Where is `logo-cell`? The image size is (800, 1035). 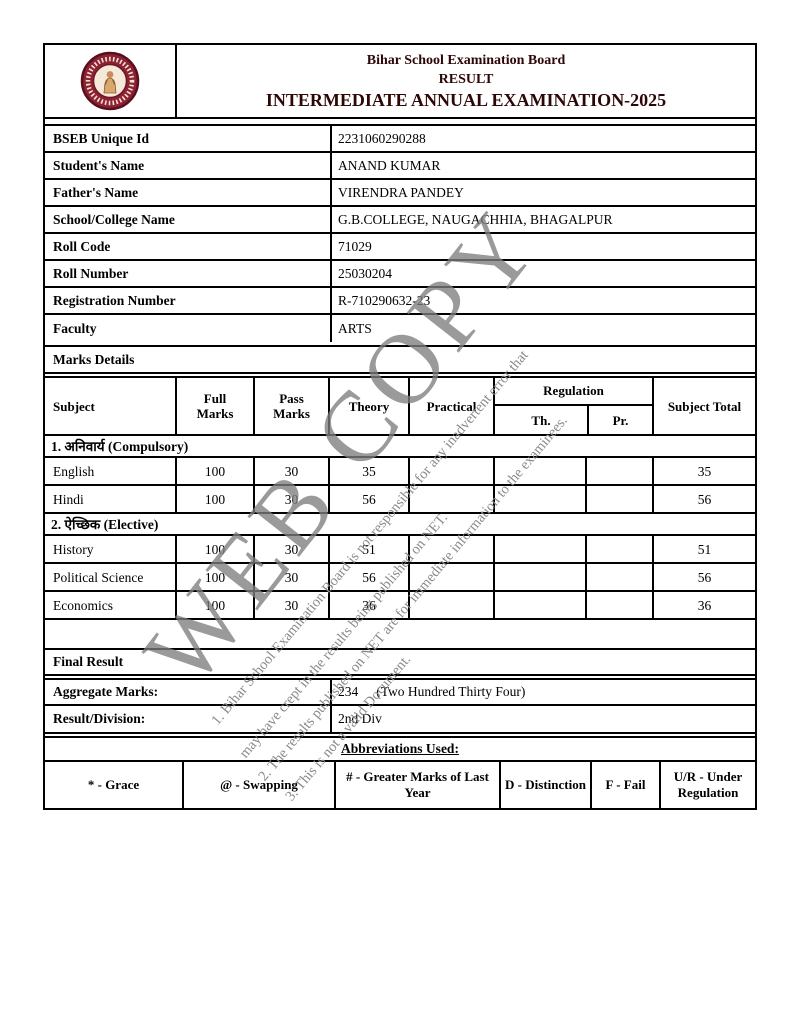
logo-cell is located at coordinates (111, 81).